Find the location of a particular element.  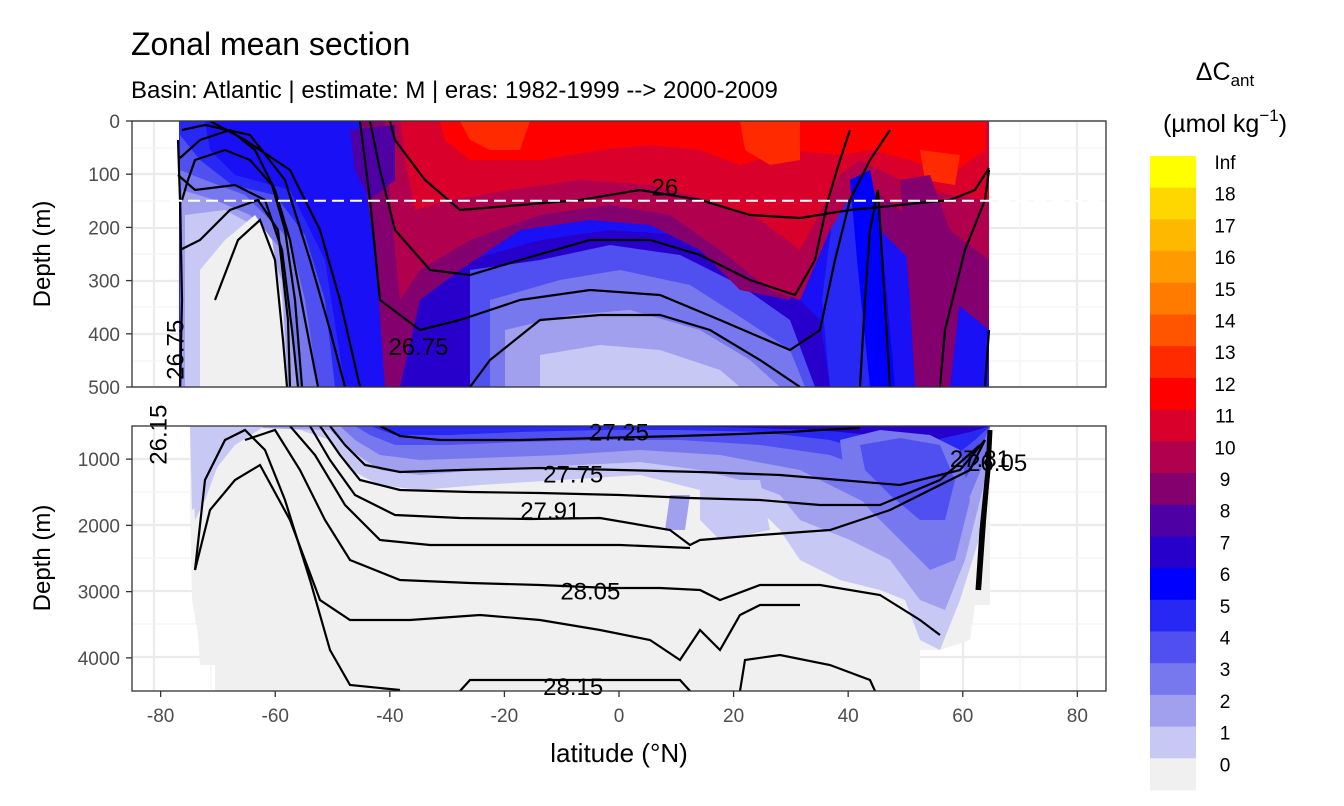

field-right-blue-streak is located at coordinates (872, 278).